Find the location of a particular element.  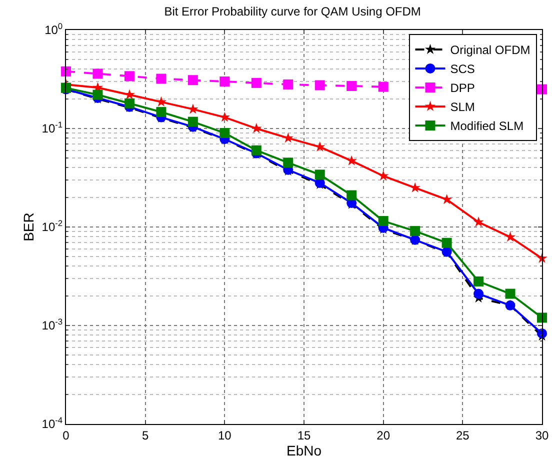

x-tick-label: 25 is located at coordinates (463, 435).